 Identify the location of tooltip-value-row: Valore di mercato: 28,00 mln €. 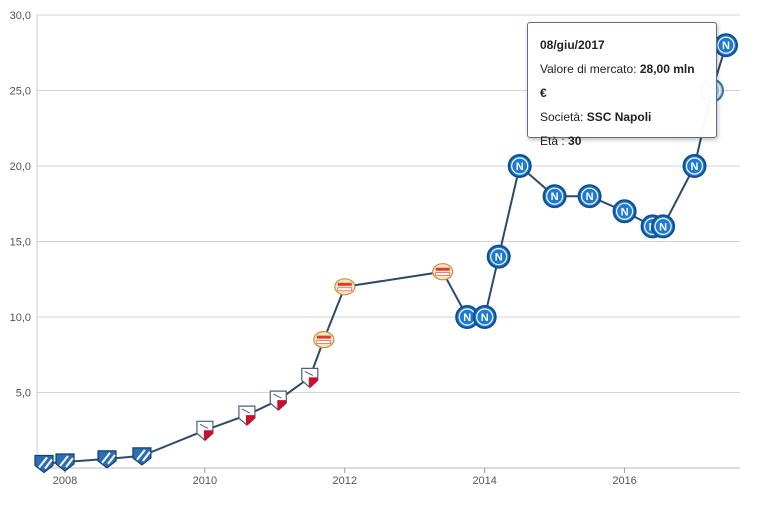
(622, 81).